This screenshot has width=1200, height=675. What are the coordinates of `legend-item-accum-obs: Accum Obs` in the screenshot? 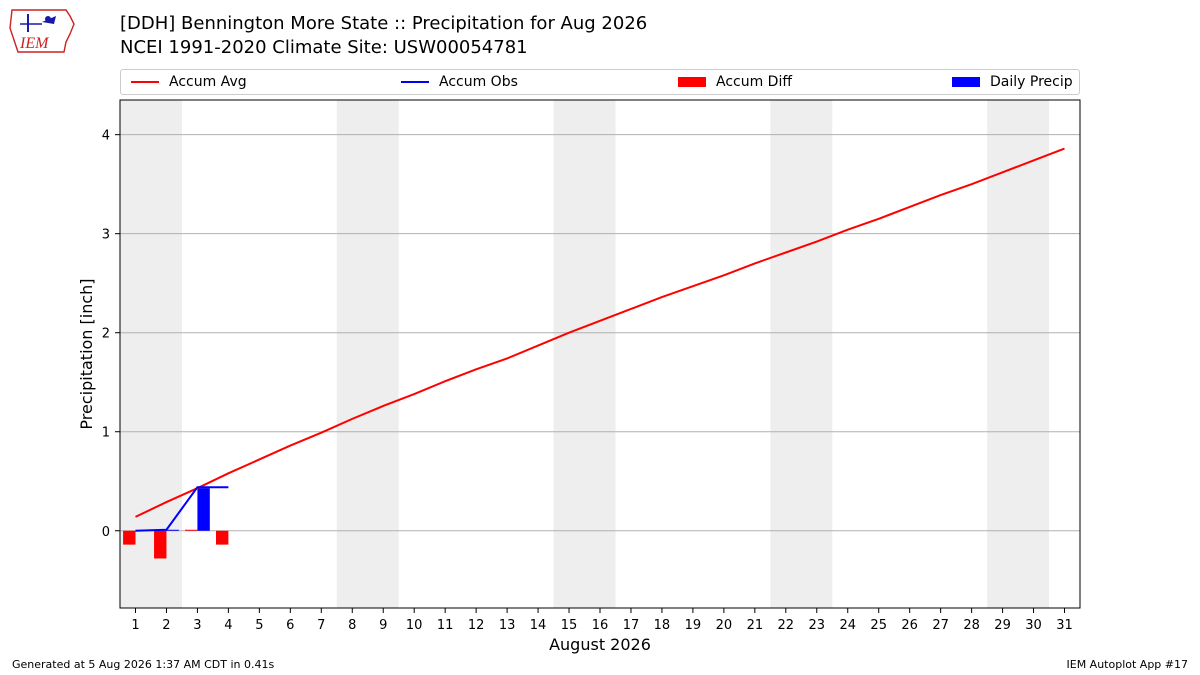 It's located at (459, 82).